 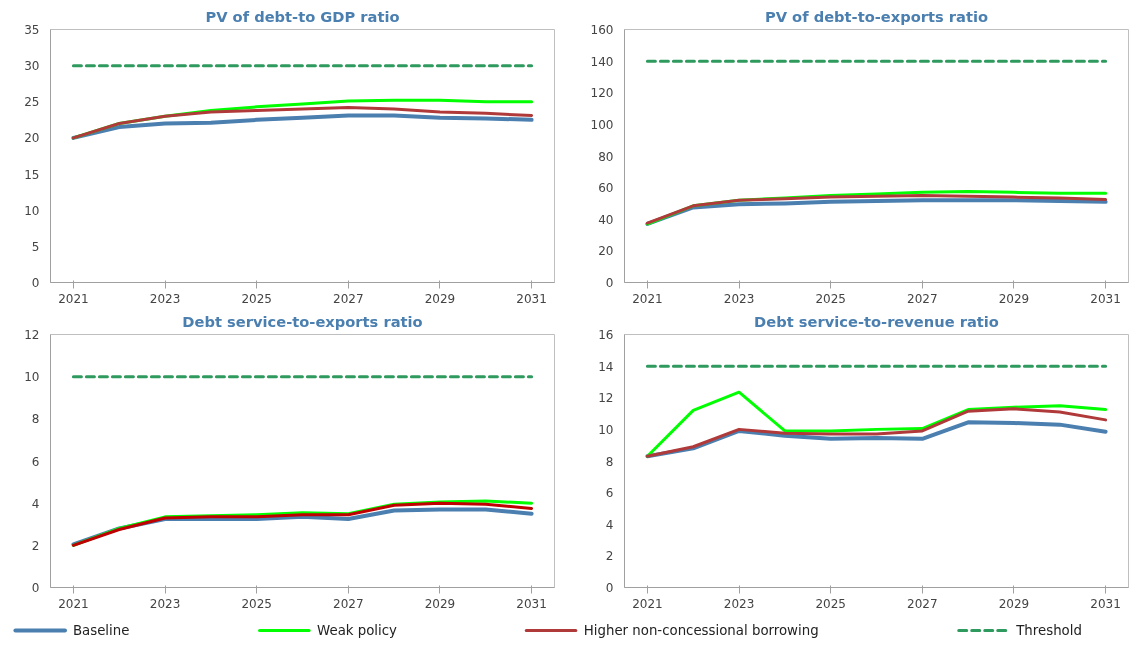 What do you see at coordinates (602, 61) in the screenshot?
I see `y-tick-label: 140` at bounding box center [602, 61].